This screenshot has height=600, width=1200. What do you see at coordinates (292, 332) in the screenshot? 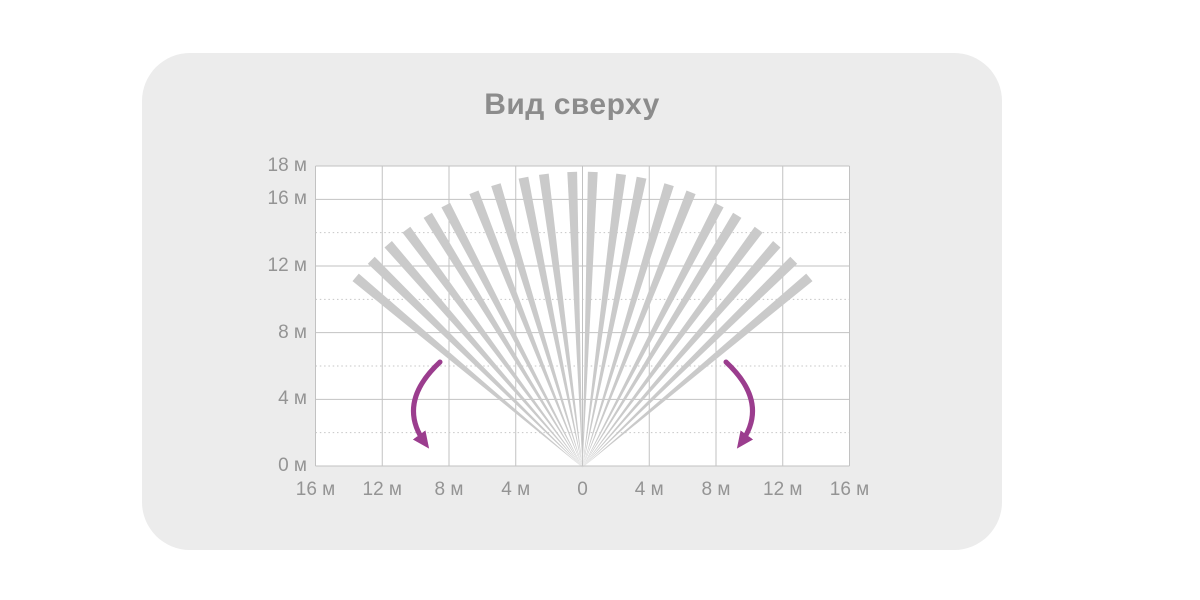
I see `y-tick-label: 8 м` at bounding box center [292, 332].